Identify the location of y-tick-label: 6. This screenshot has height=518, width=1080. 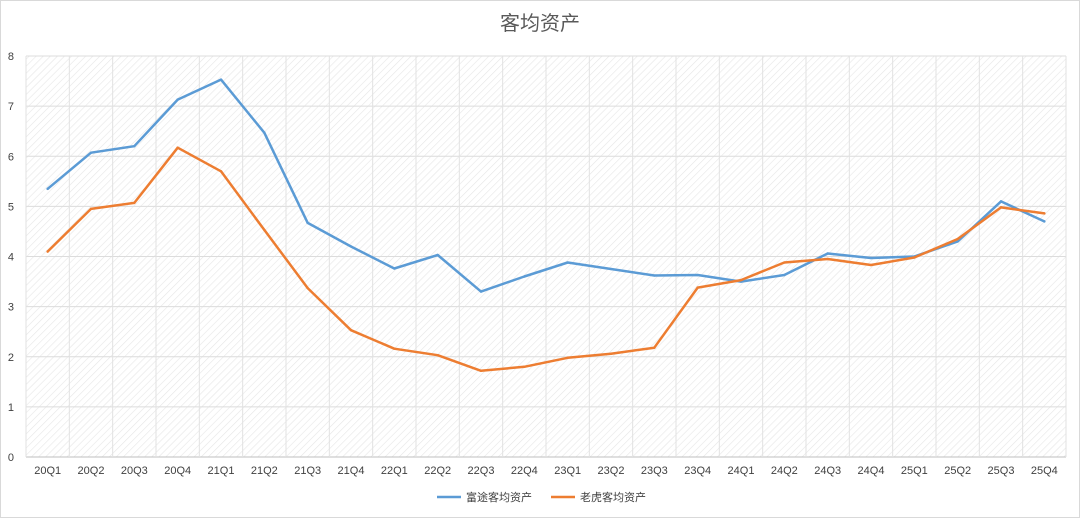
(11, 157).